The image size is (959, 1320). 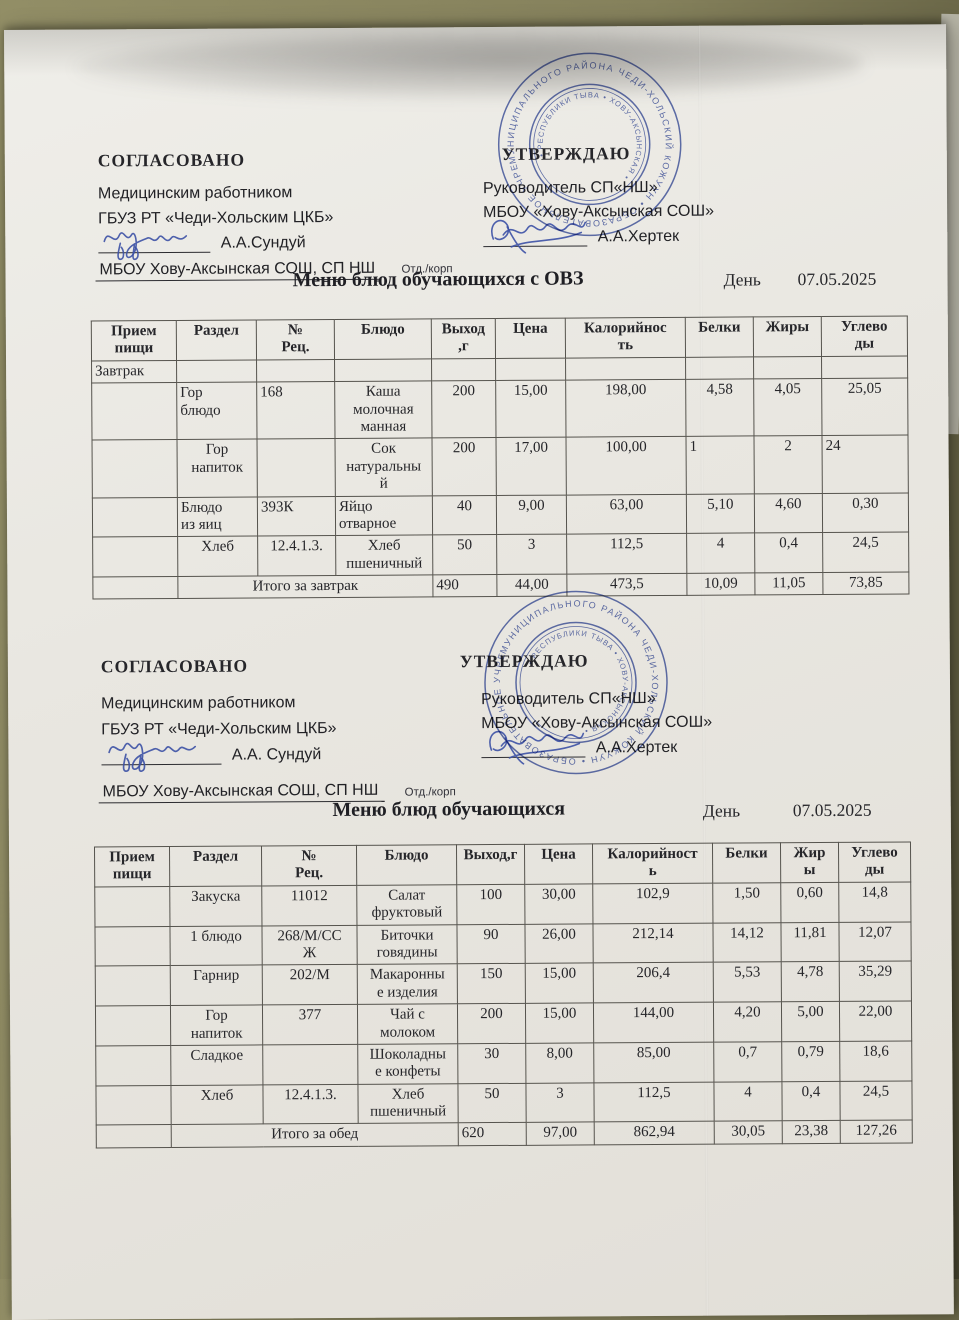 I want to click on table-cell: Раздел, so click(x=216, y=340).